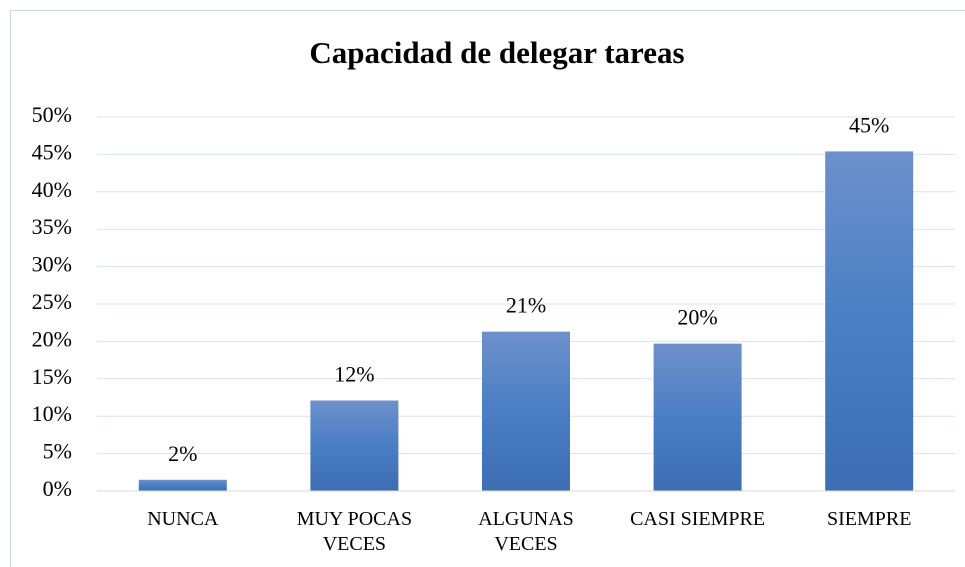 The width and height of the screenshot is (965, 567). What do you see at coordinates (52, 226) in the screenshot?
I see `y-tick-label: 35%` at bounding box center [52, 226].